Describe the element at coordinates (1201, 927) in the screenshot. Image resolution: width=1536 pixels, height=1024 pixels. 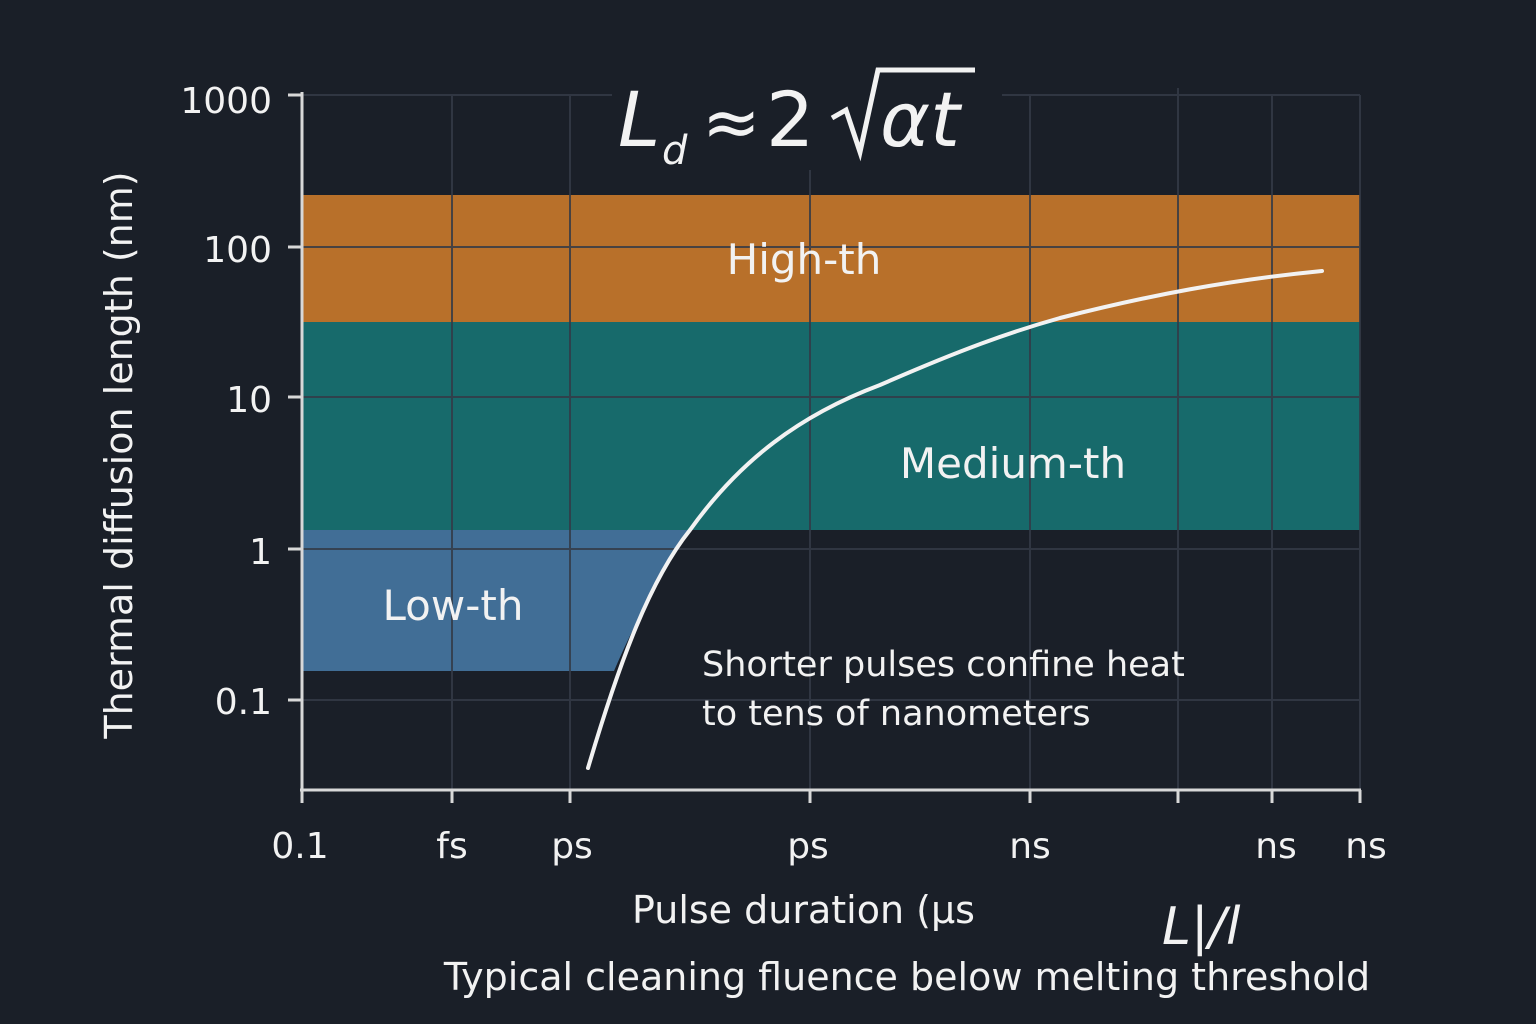
I see `footer-symbol: L|/l` at that location.